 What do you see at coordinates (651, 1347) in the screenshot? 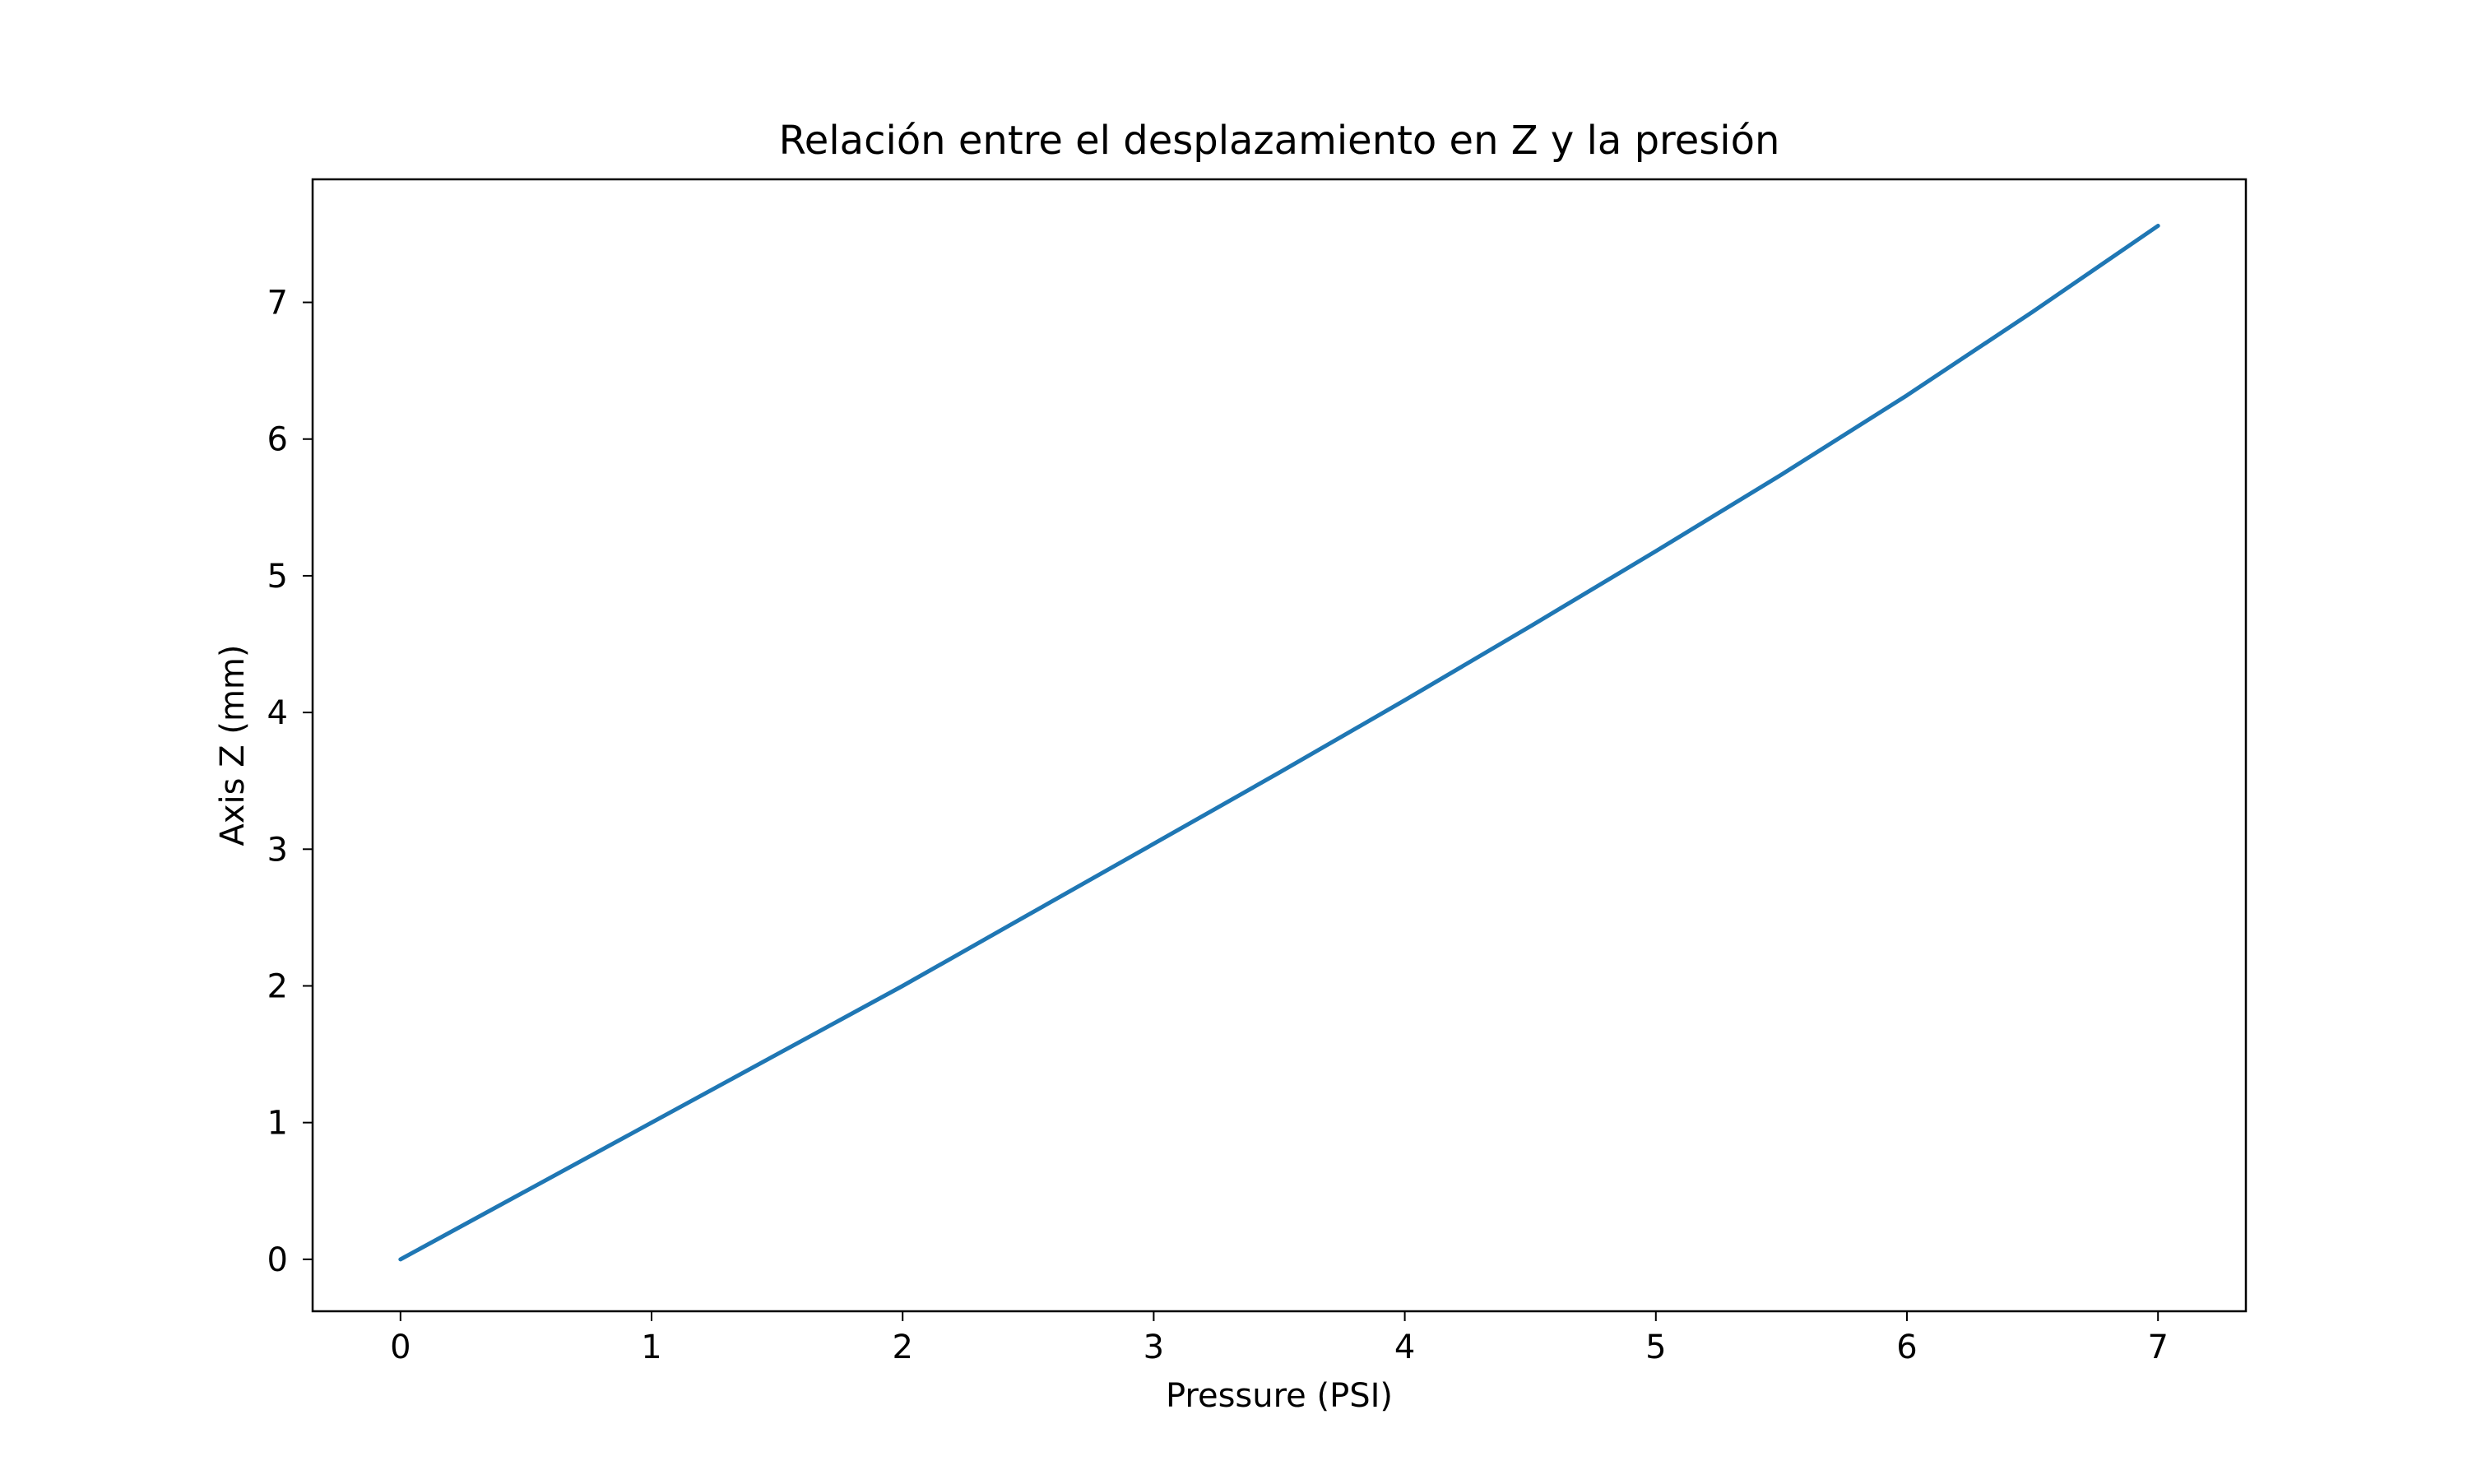
I see `x-tick-label: 1` at bounding box center [651, 1347].